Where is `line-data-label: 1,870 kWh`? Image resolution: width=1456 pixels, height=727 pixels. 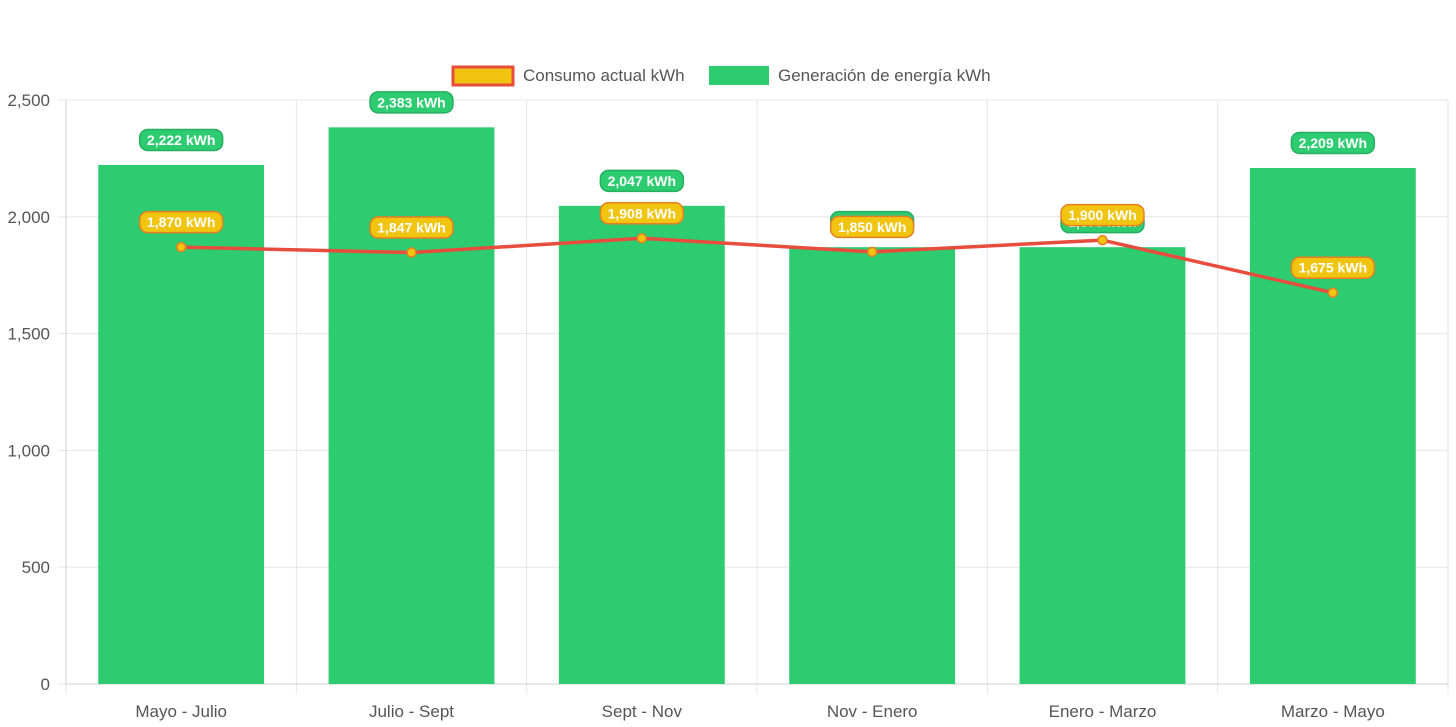
line-data-label: 1,870 kWh is located at coordinates (181, 222).